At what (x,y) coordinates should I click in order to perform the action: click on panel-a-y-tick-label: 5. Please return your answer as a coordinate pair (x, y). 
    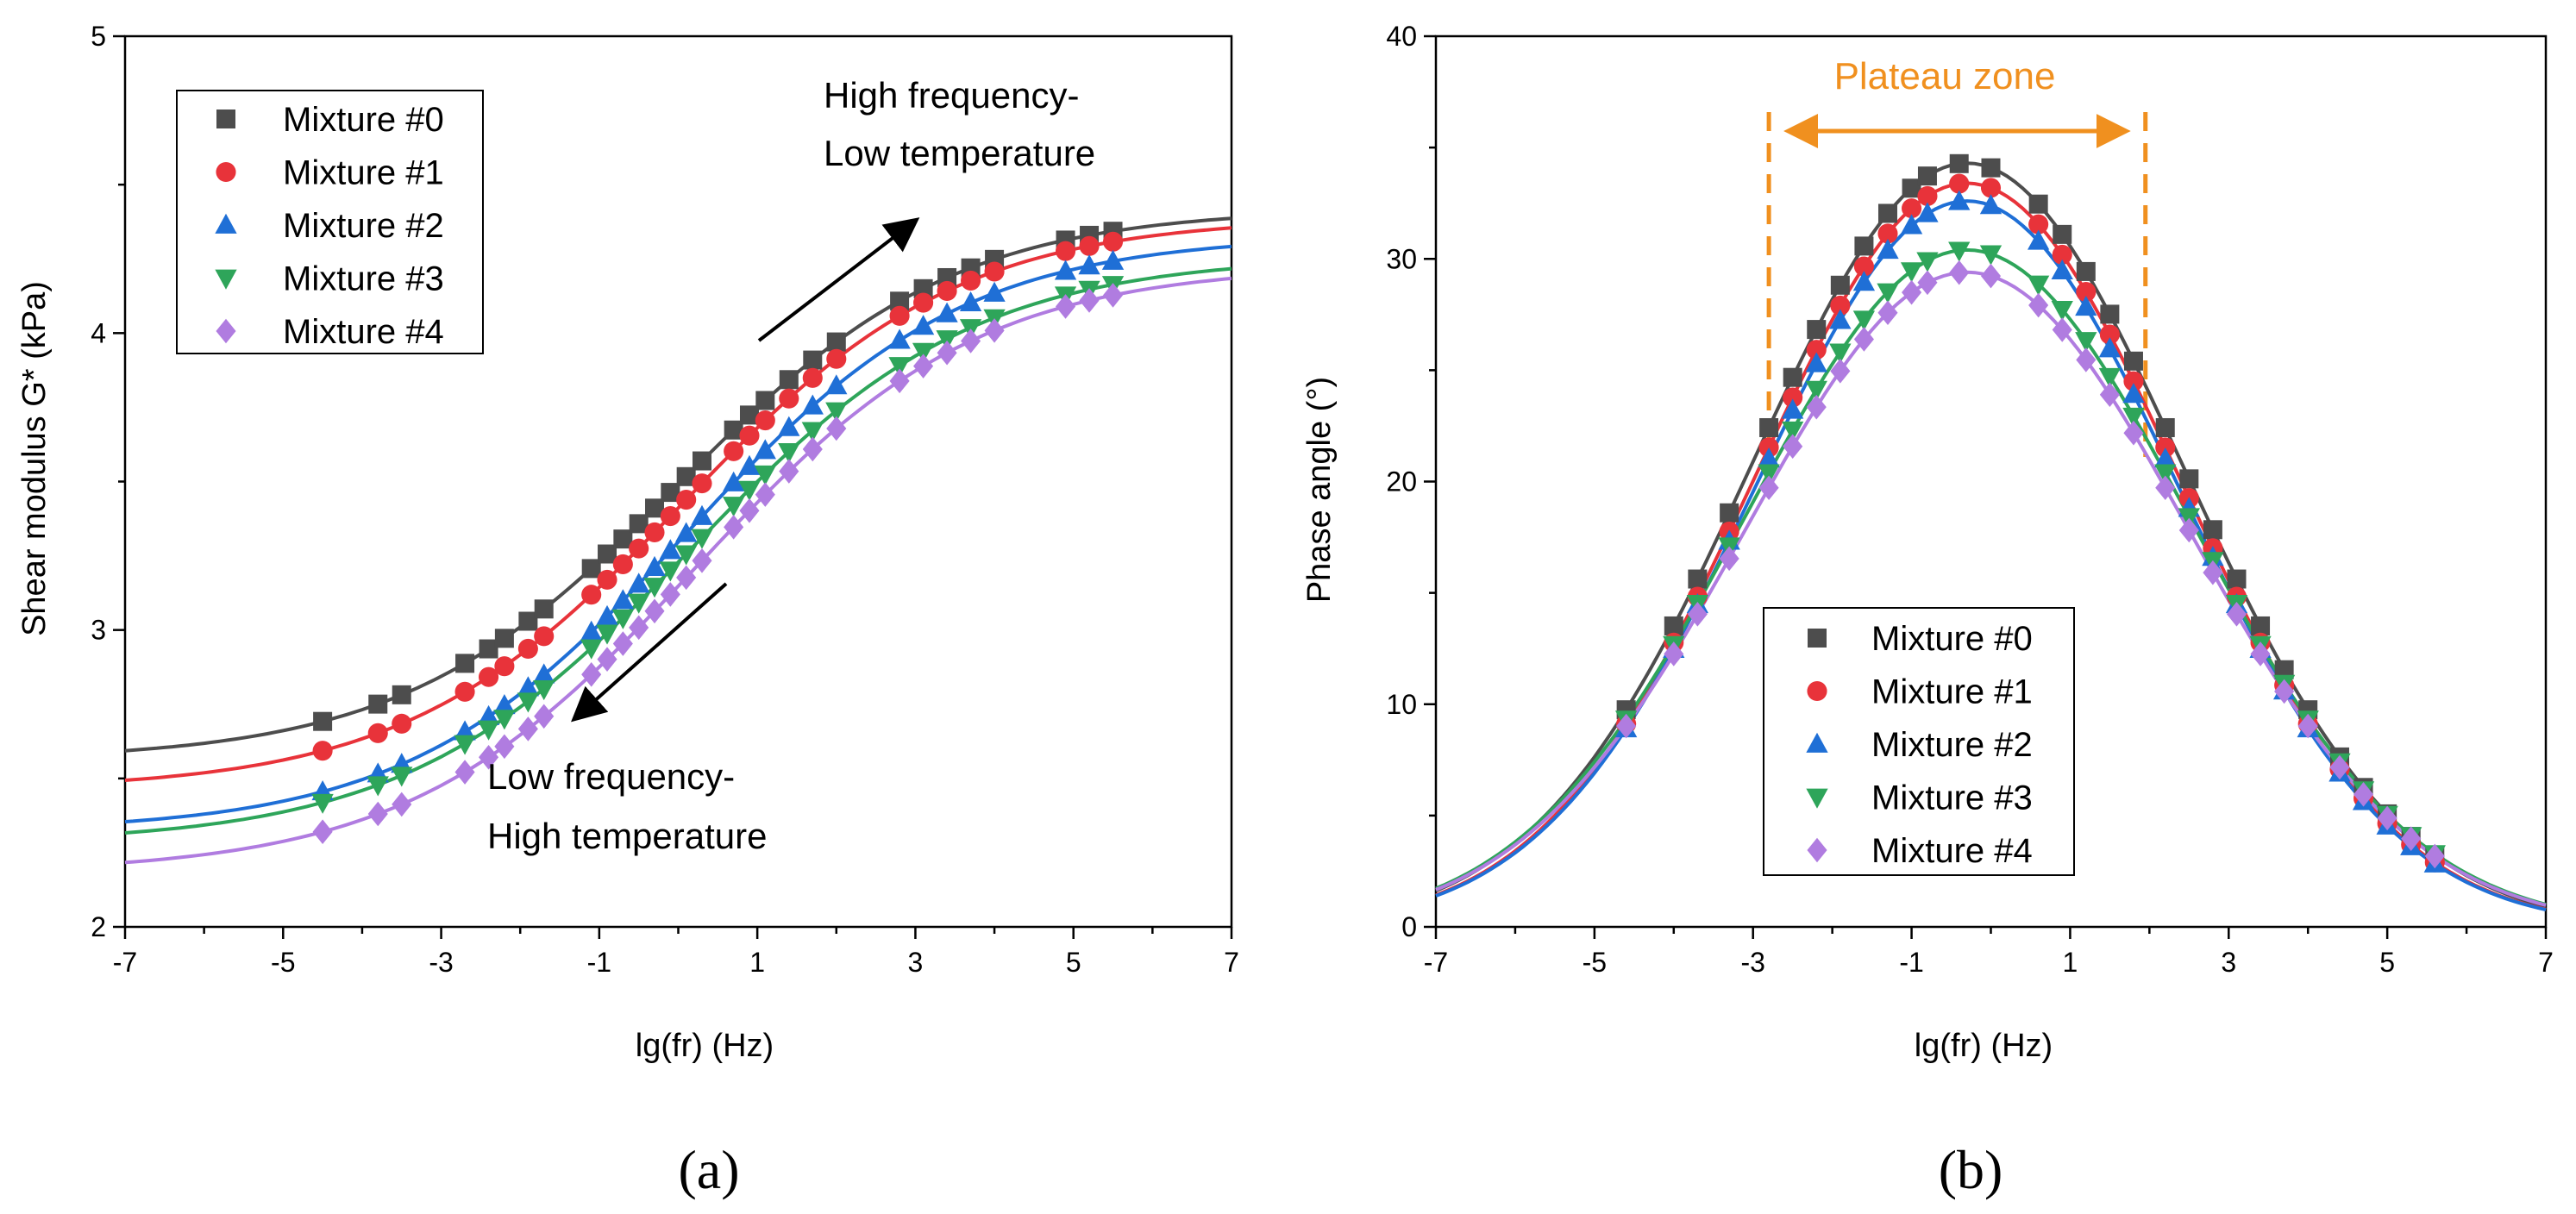
    Looking at the image, I should click on (98, 36).